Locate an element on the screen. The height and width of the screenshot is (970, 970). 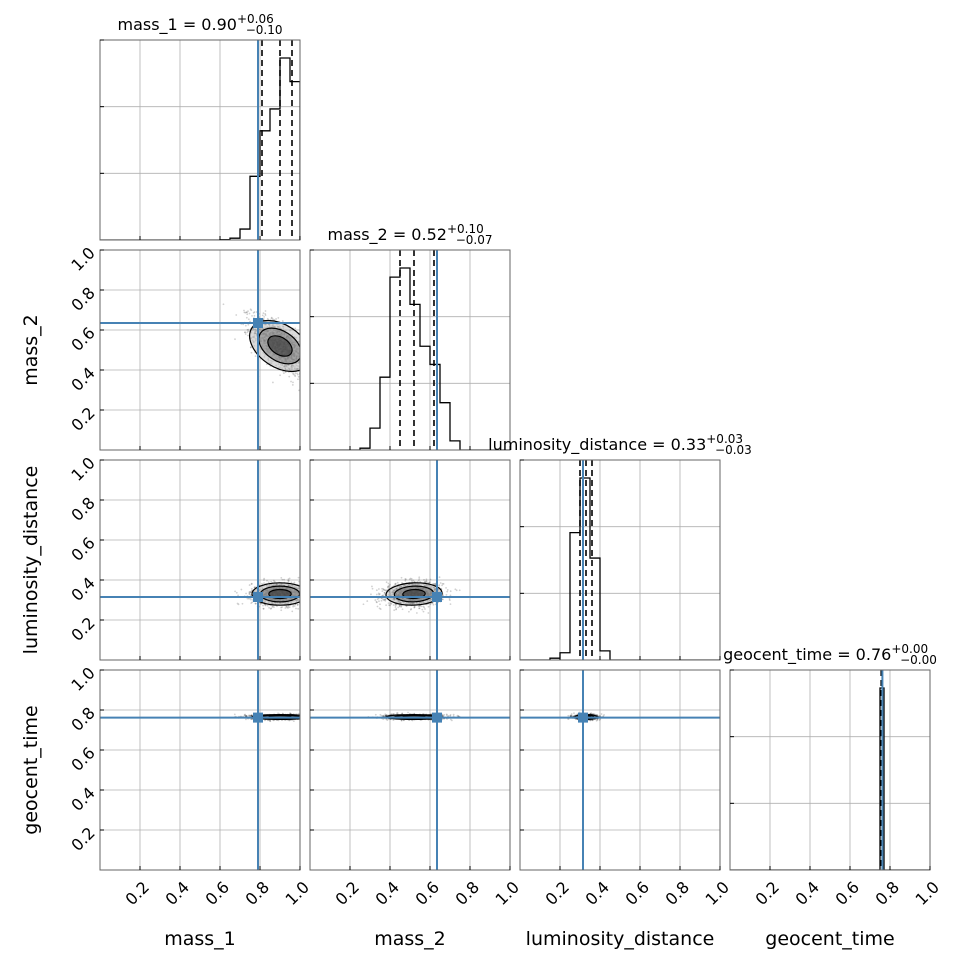
panel-content is located at coordinates (620, 560).